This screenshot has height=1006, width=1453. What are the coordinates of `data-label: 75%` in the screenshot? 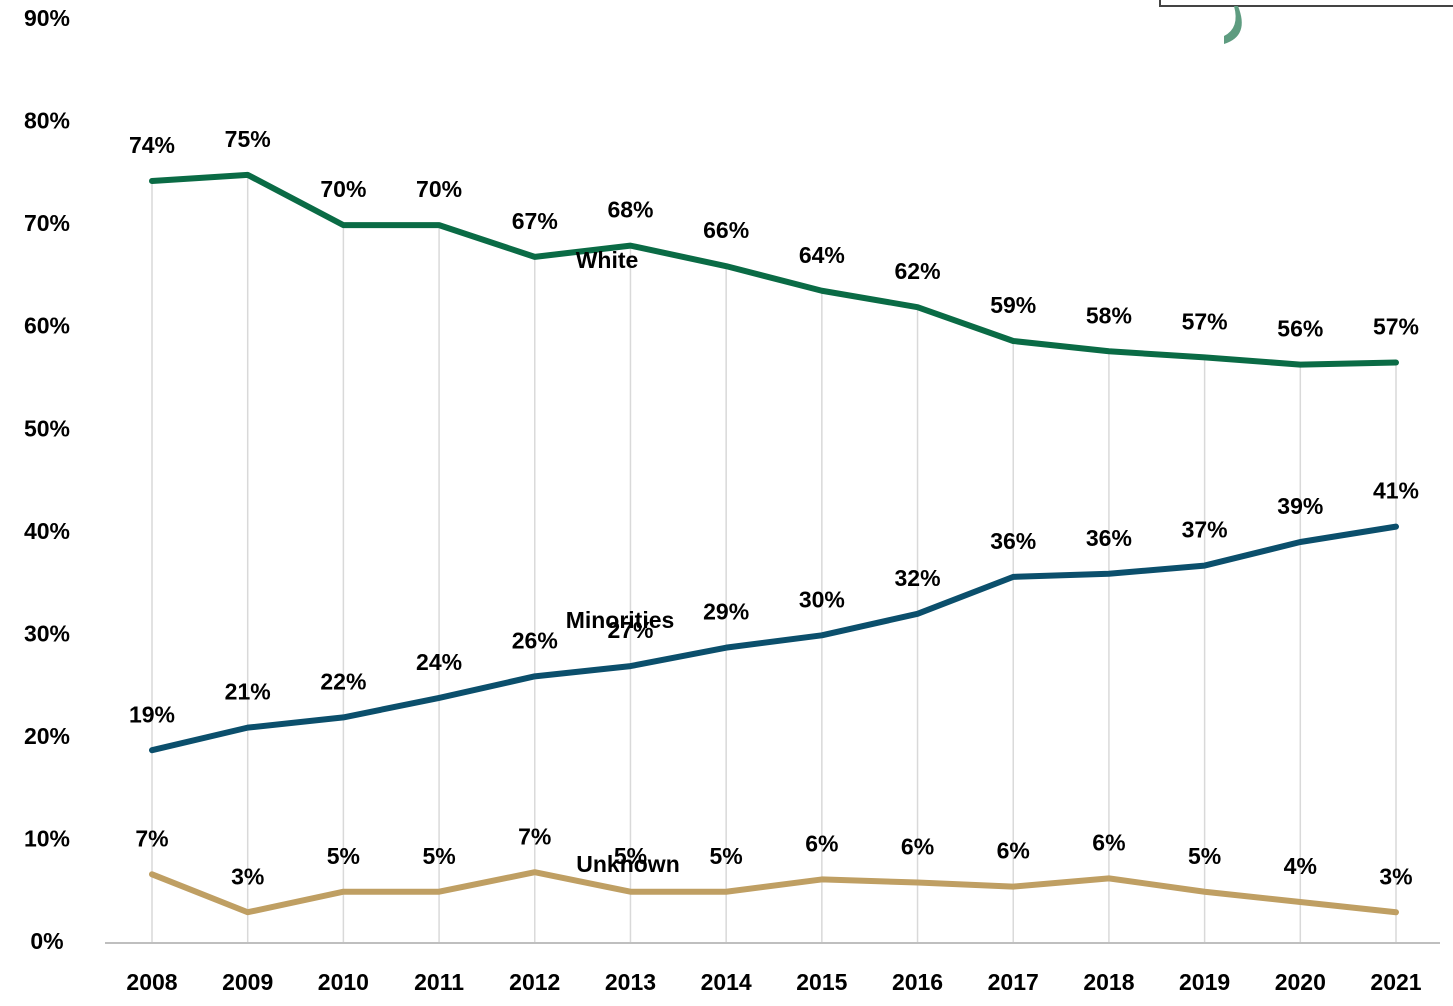 It's located at (248, 139).